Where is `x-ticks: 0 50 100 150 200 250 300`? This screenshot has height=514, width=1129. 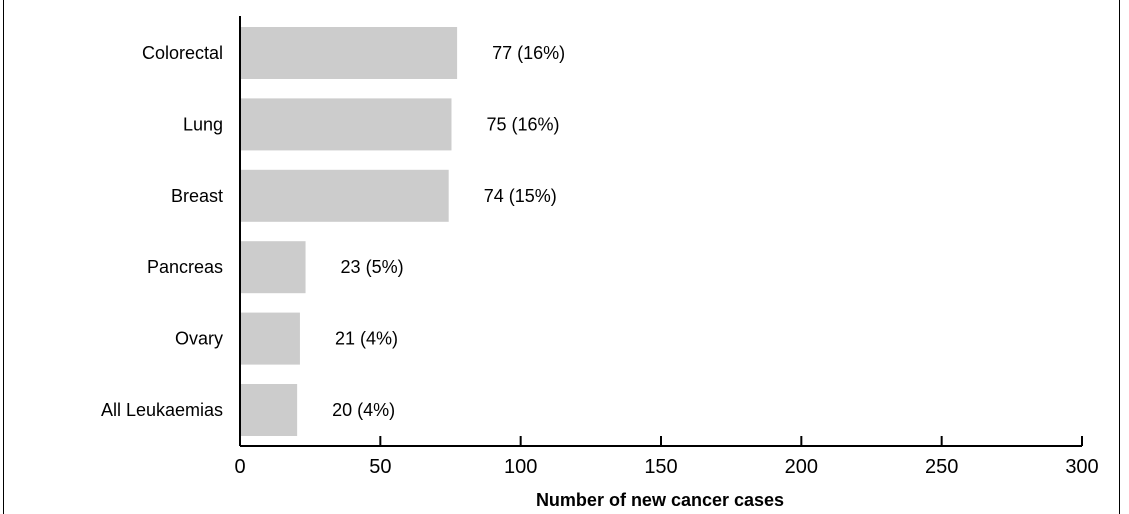 x-ticks: 0 50 100 150 200 250 300 is located at coordinates (666, 457).